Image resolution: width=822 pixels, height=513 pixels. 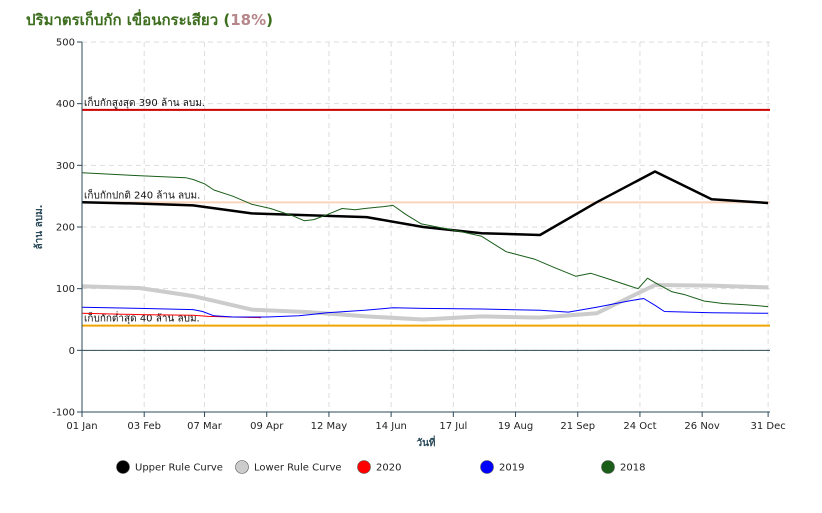 What do you see at coordinates (144, 426) in the screenshot?
I see `x-tick-label: 03 Feb` at bounding box center [144, 426].